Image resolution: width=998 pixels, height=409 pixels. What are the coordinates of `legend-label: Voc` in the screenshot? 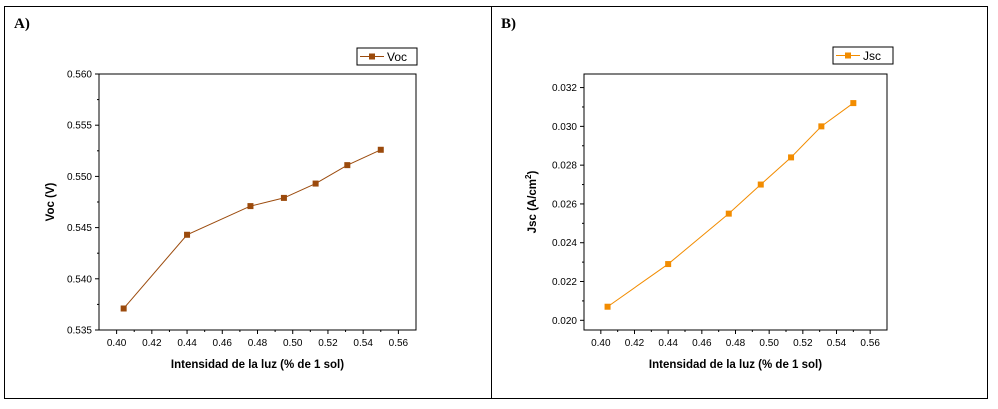 It's located at (397, 57).